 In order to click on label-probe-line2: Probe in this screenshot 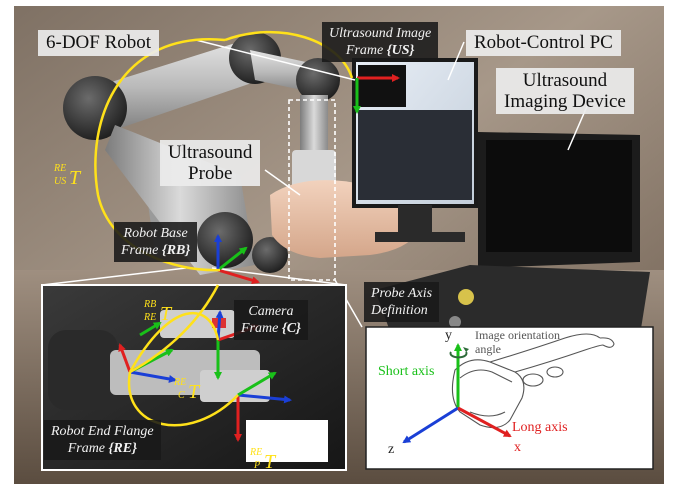, I will do `click(210, 173)`.